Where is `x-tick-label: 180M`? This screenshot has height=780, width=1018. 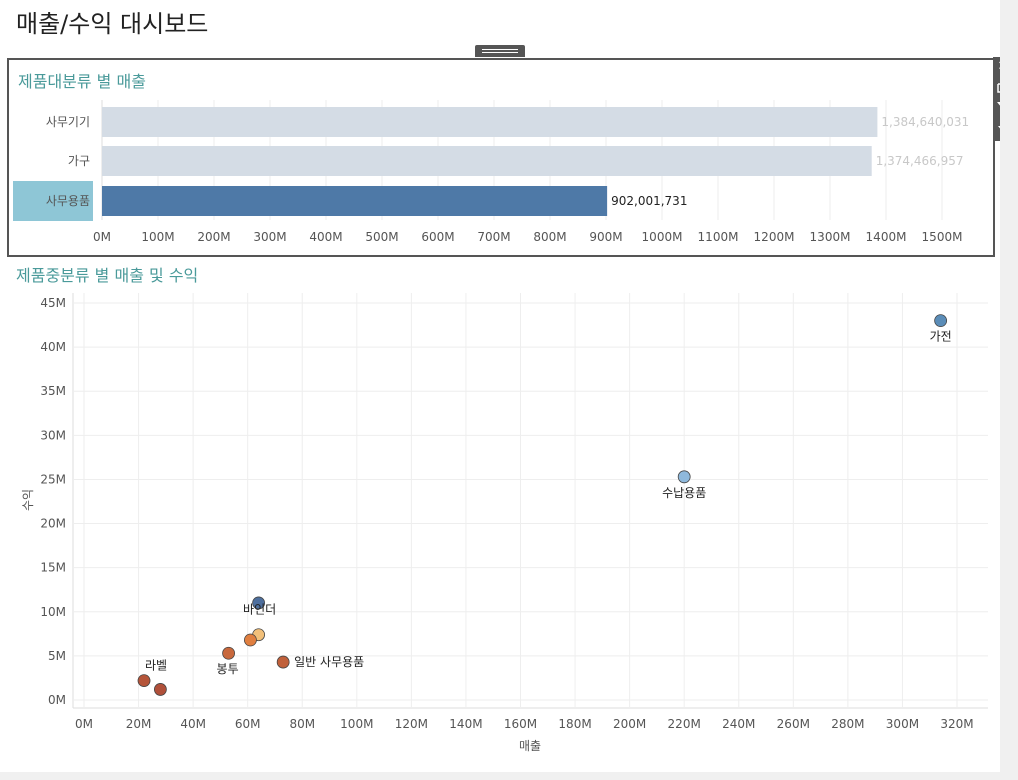
x-tick-label: 180M is located at coordinates (574, 724).